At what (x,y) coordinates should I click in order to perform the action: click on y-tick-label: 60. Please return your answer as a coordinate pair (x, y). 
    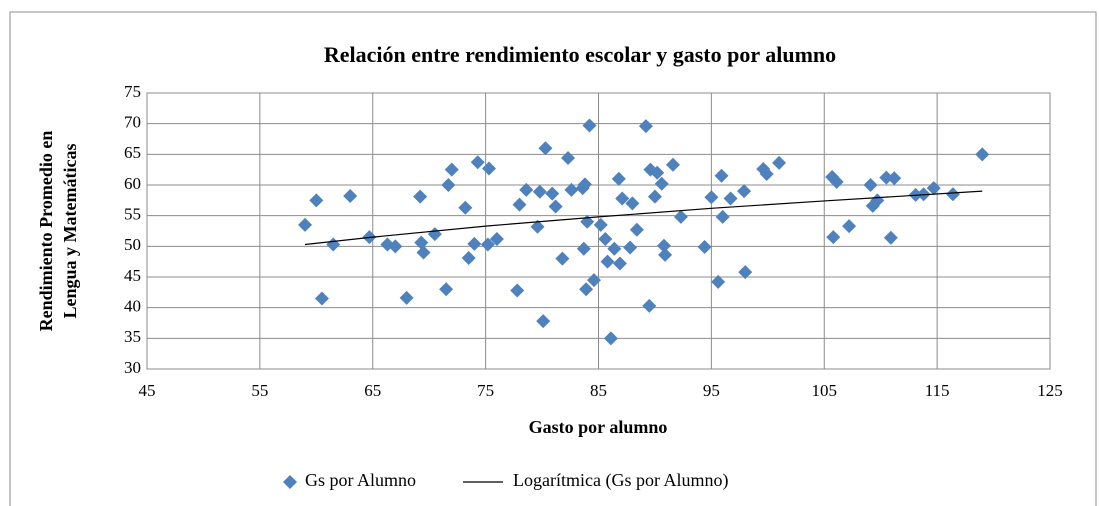
    Looking at the image, I should click on (132, 183).